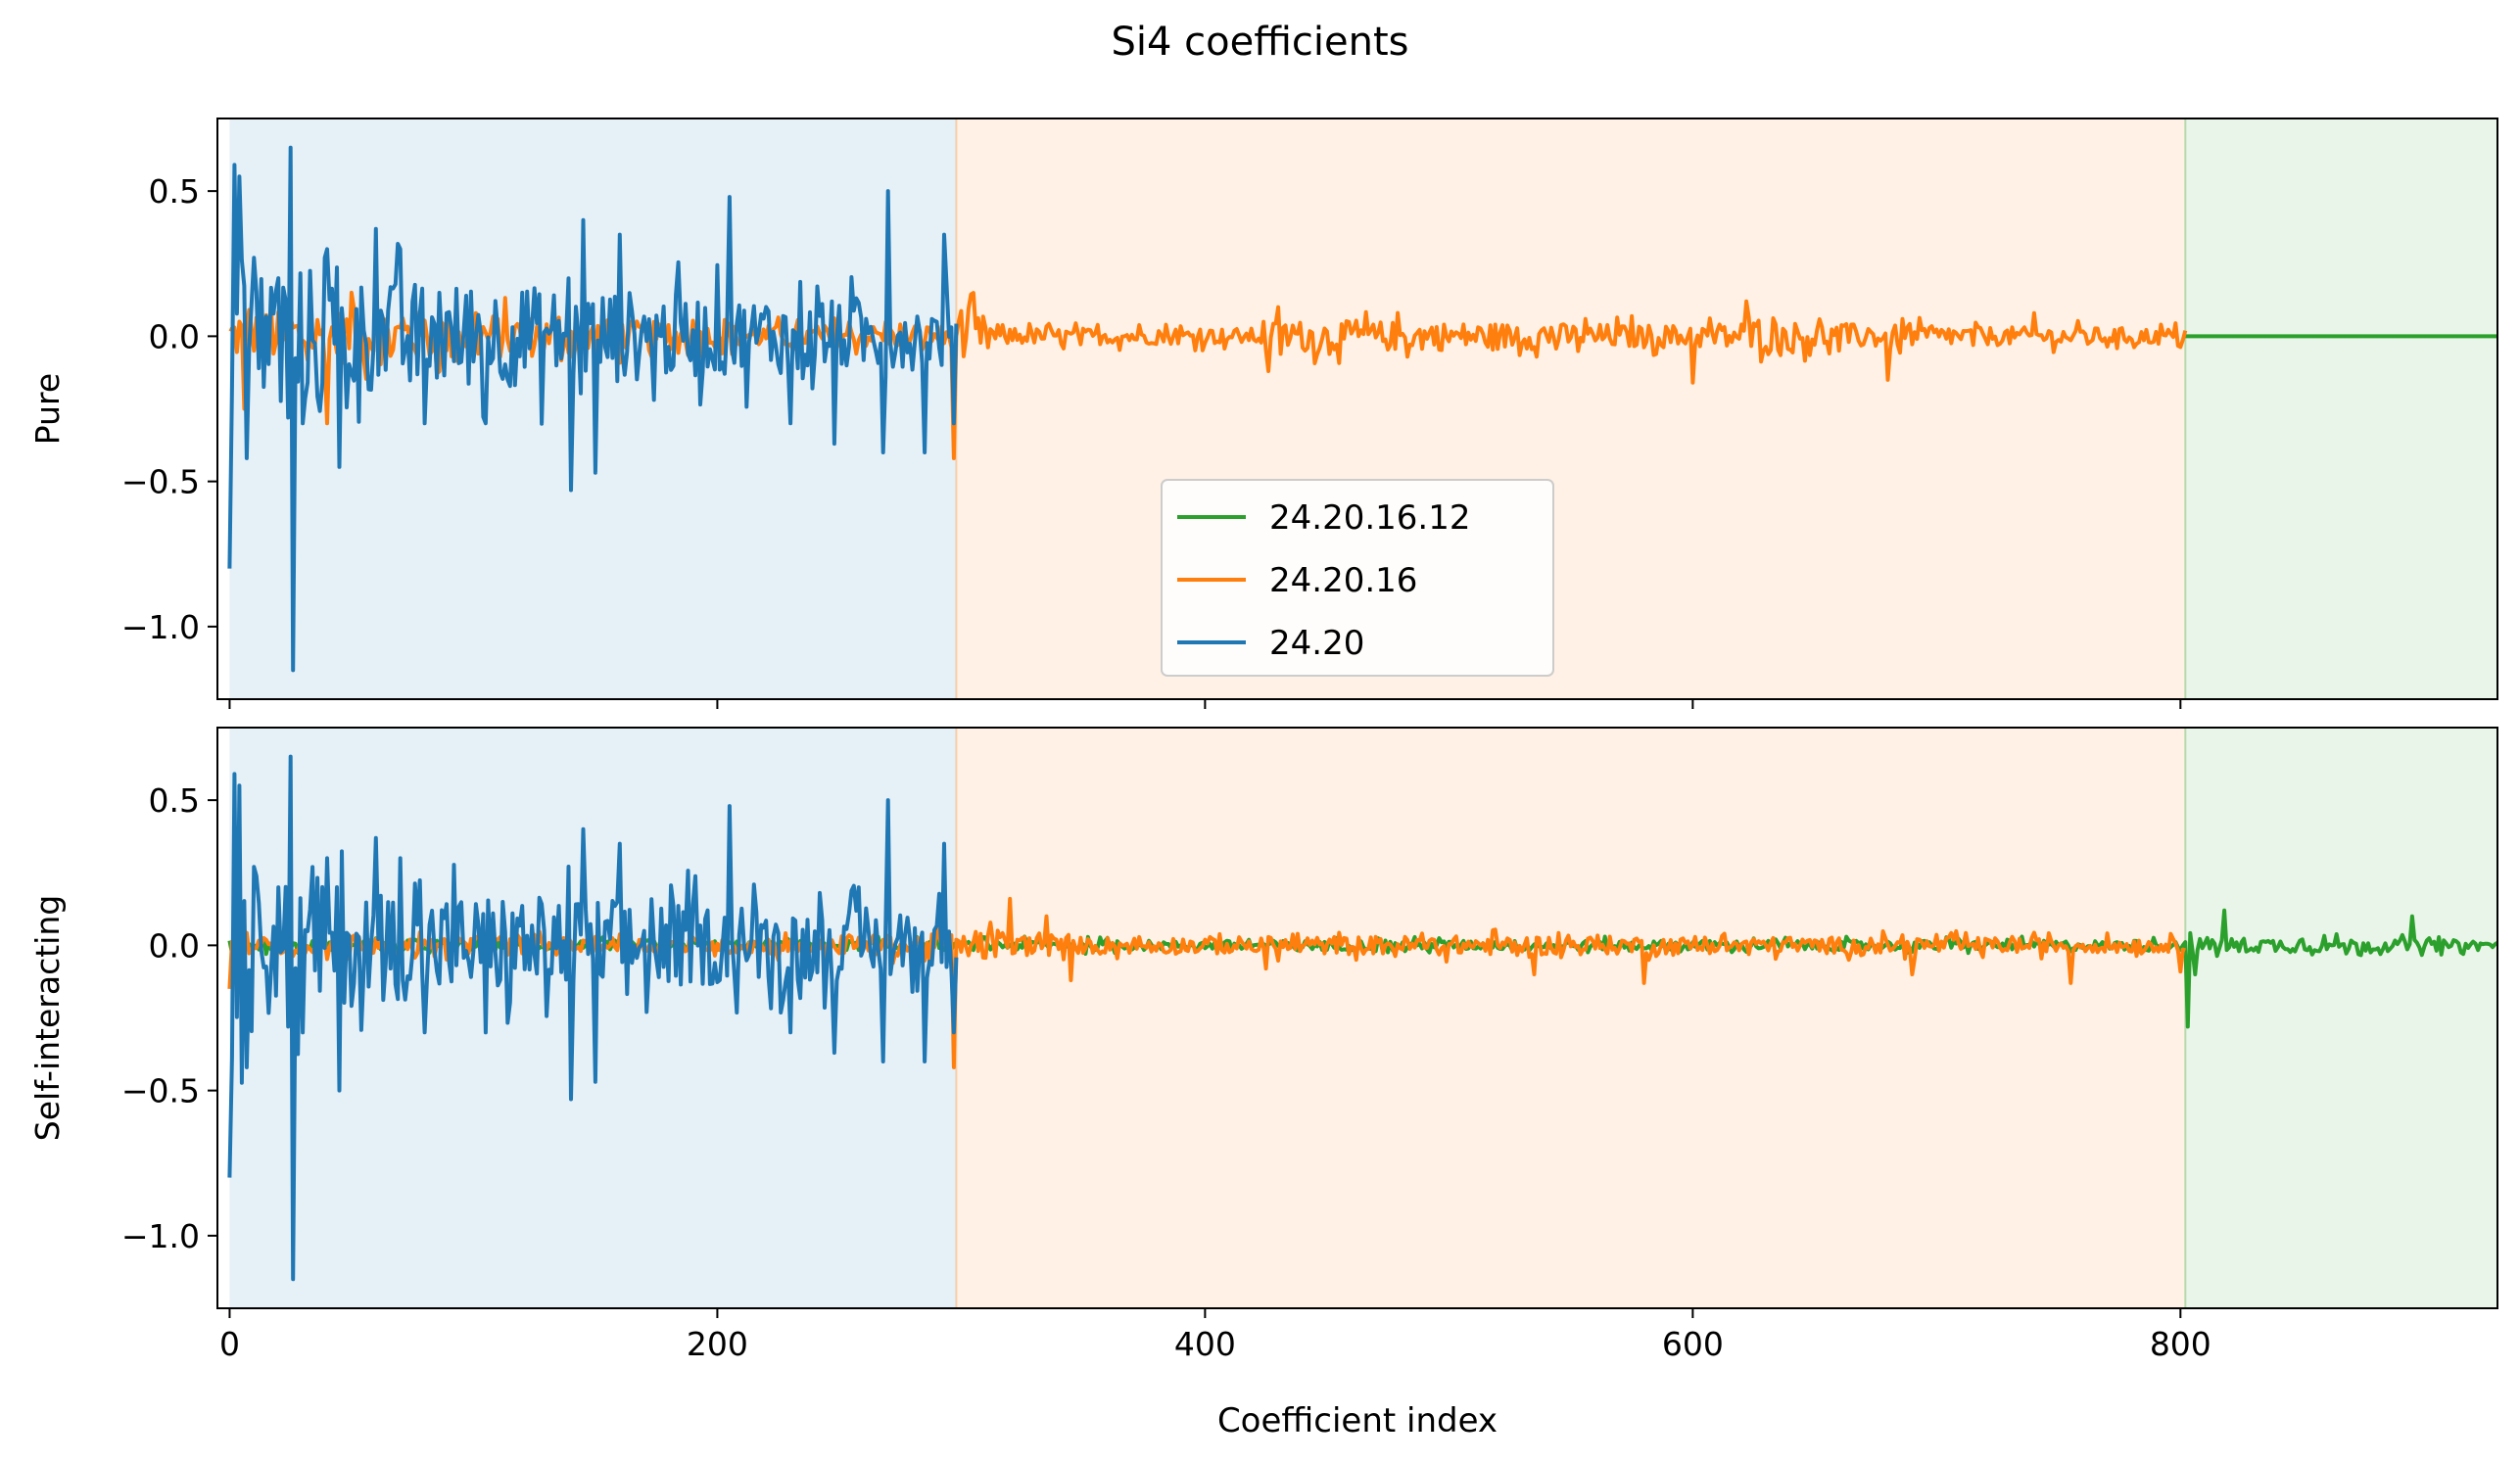 The width and height of the screenshot is (2520, 1463). What do you see at coordinates (2180, 1344) in the screenshot?
I see `x-tick-label: 800` at bounding box center [2180, 1344].